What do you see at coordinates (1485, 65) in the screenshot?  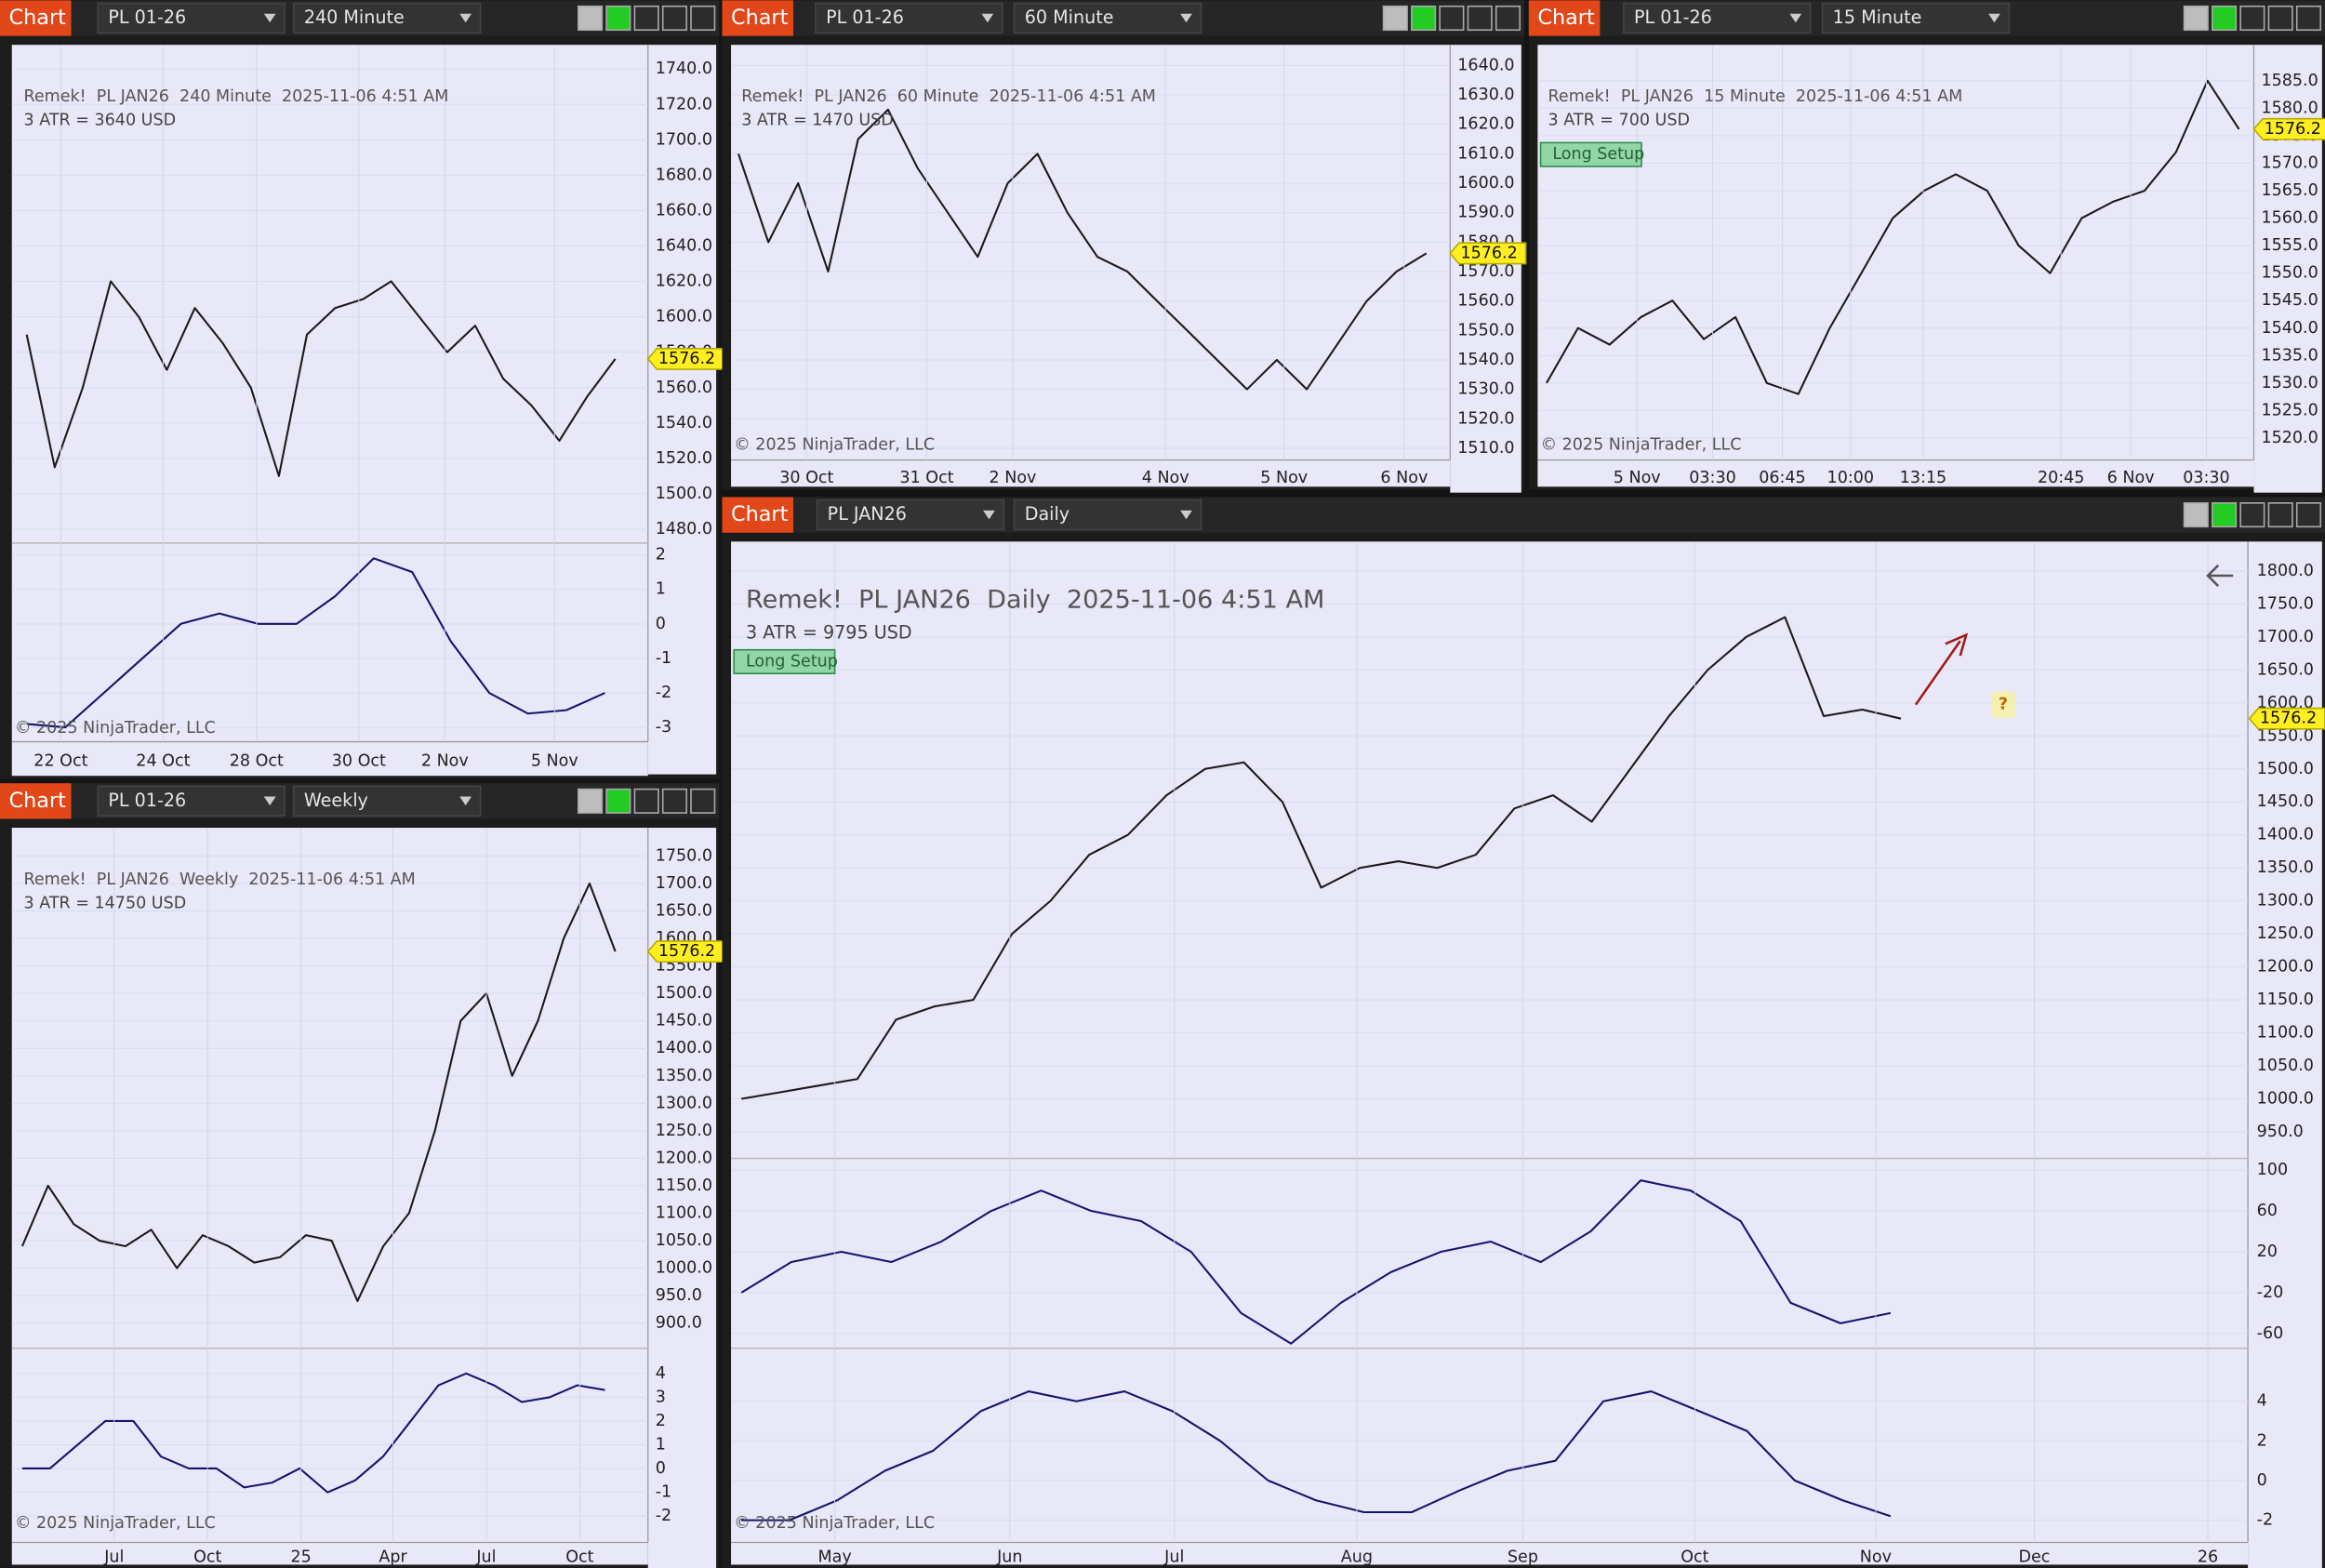 I see `y-tick-label: 1640.0` at bounding box center [1485, 65].